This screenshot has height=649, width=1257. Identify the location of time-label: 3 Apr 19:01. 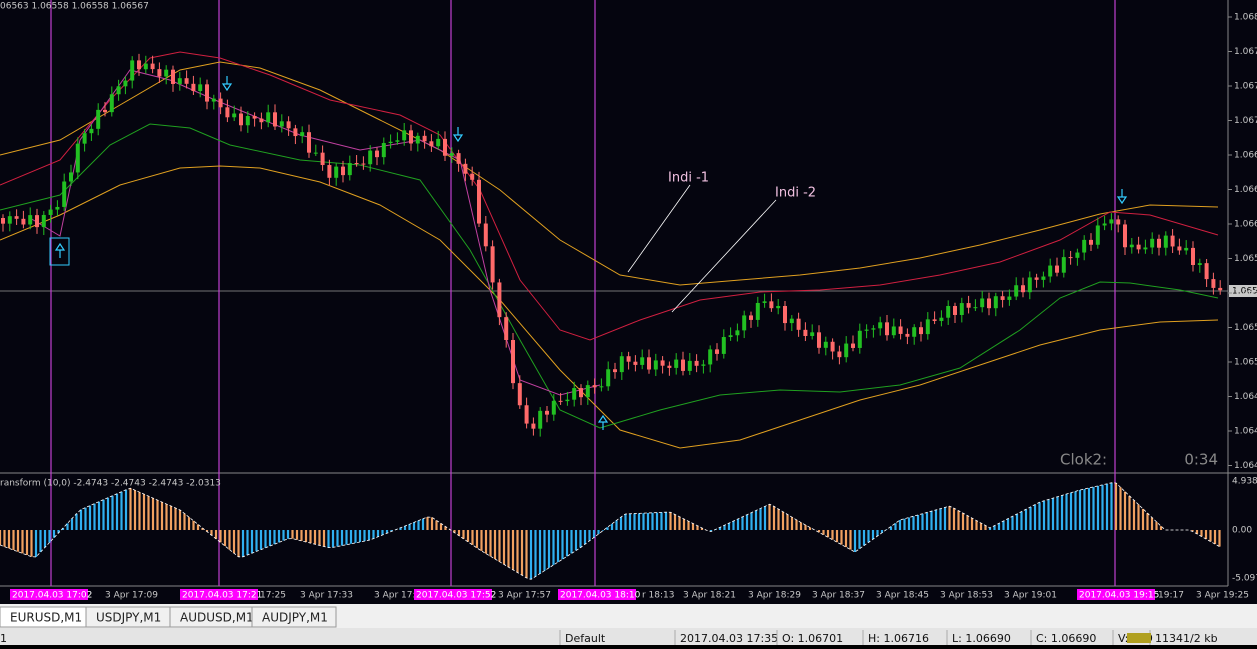
(1030, 596).